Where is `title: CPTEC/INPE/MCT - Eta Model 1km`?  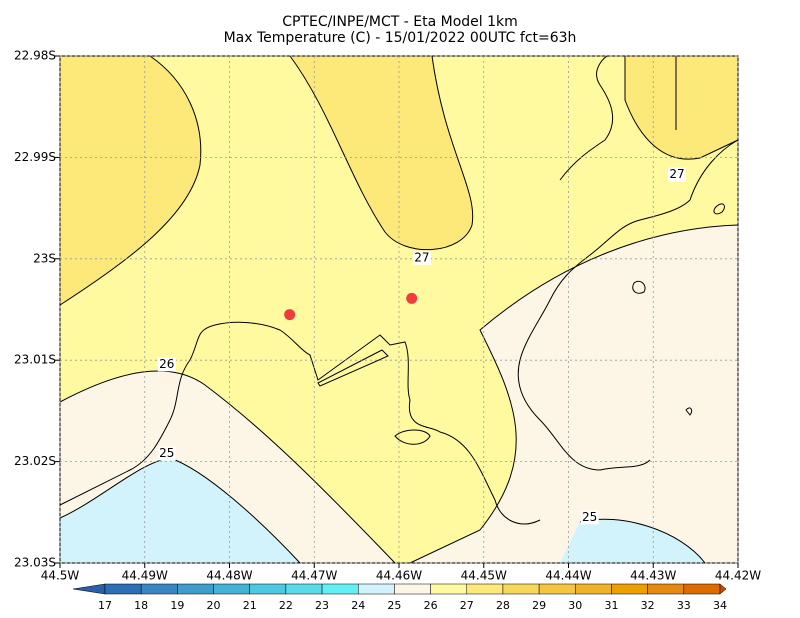 title: CPTEC/INPE/MCT - Eta Model 1km is located at coordinates (400, 22).